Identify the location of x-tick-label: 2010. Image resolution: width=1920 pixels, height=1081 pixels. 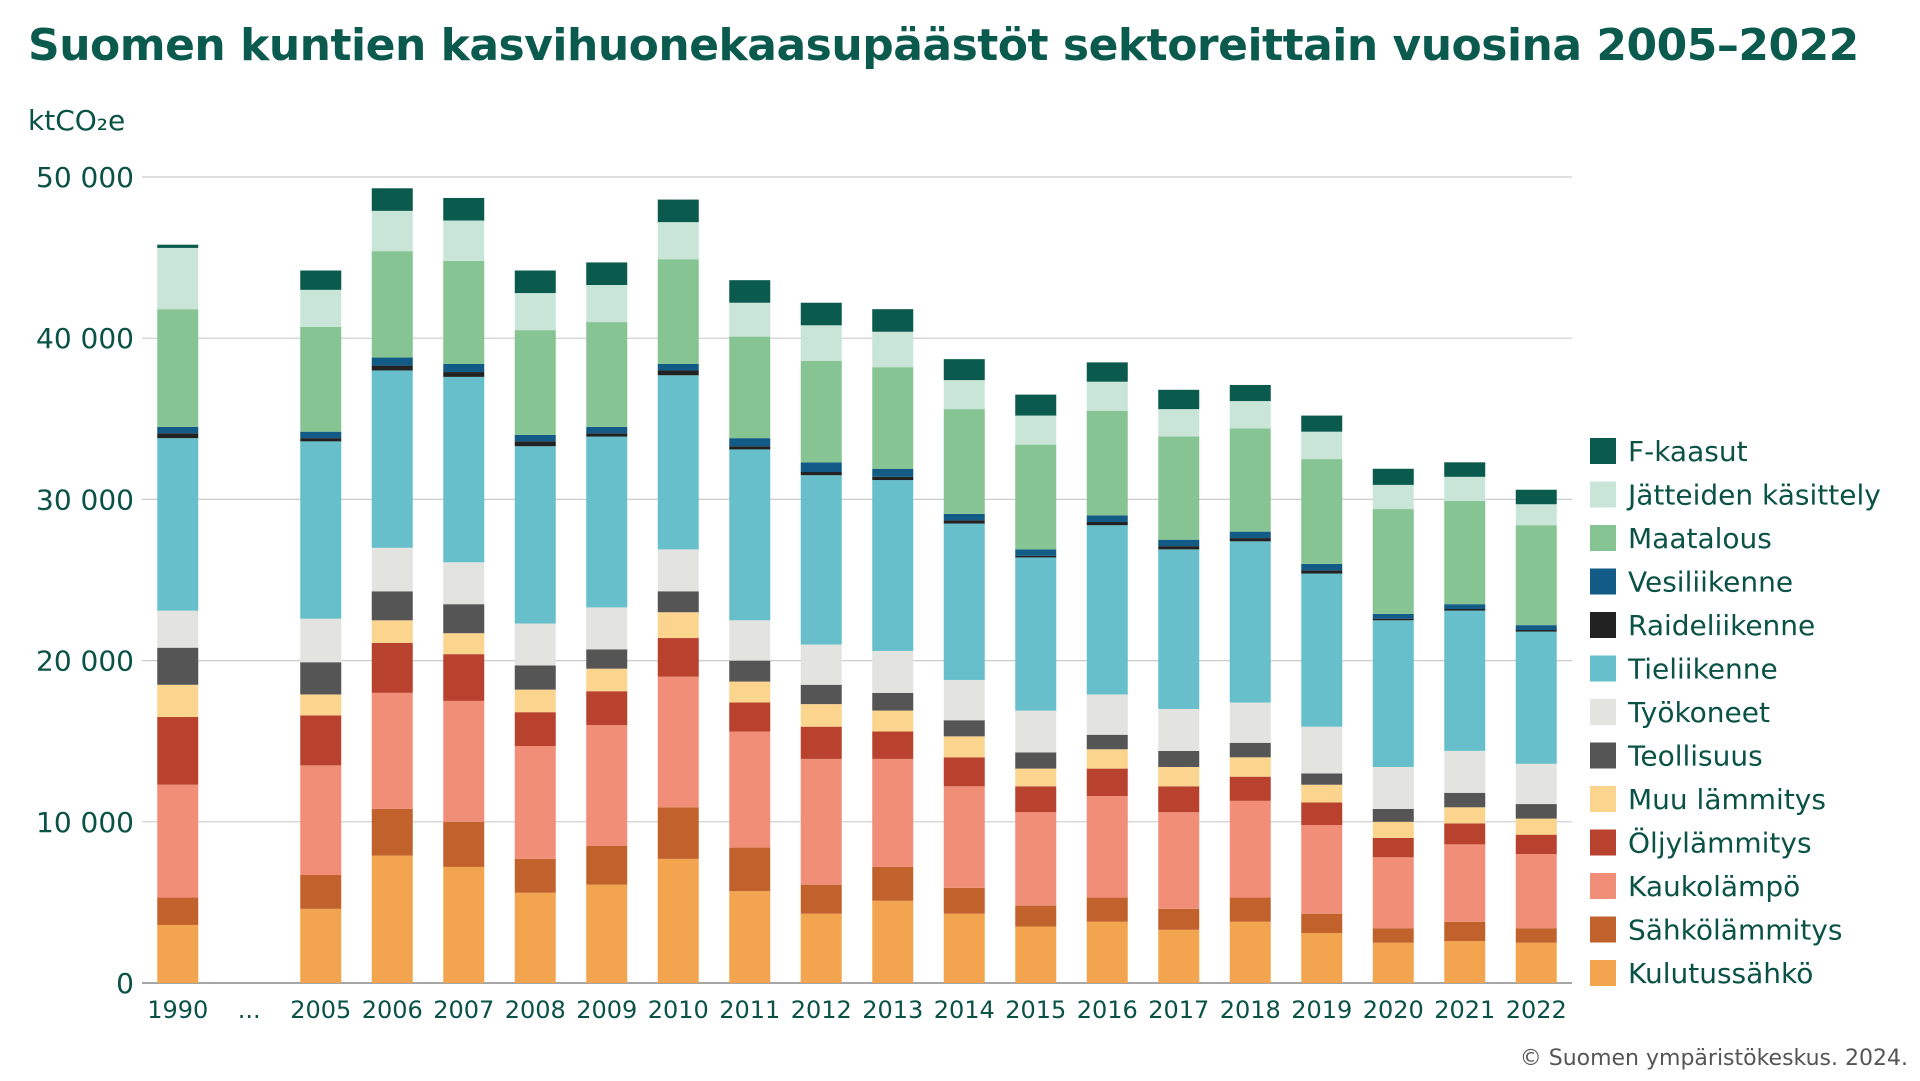
(678, 1010).